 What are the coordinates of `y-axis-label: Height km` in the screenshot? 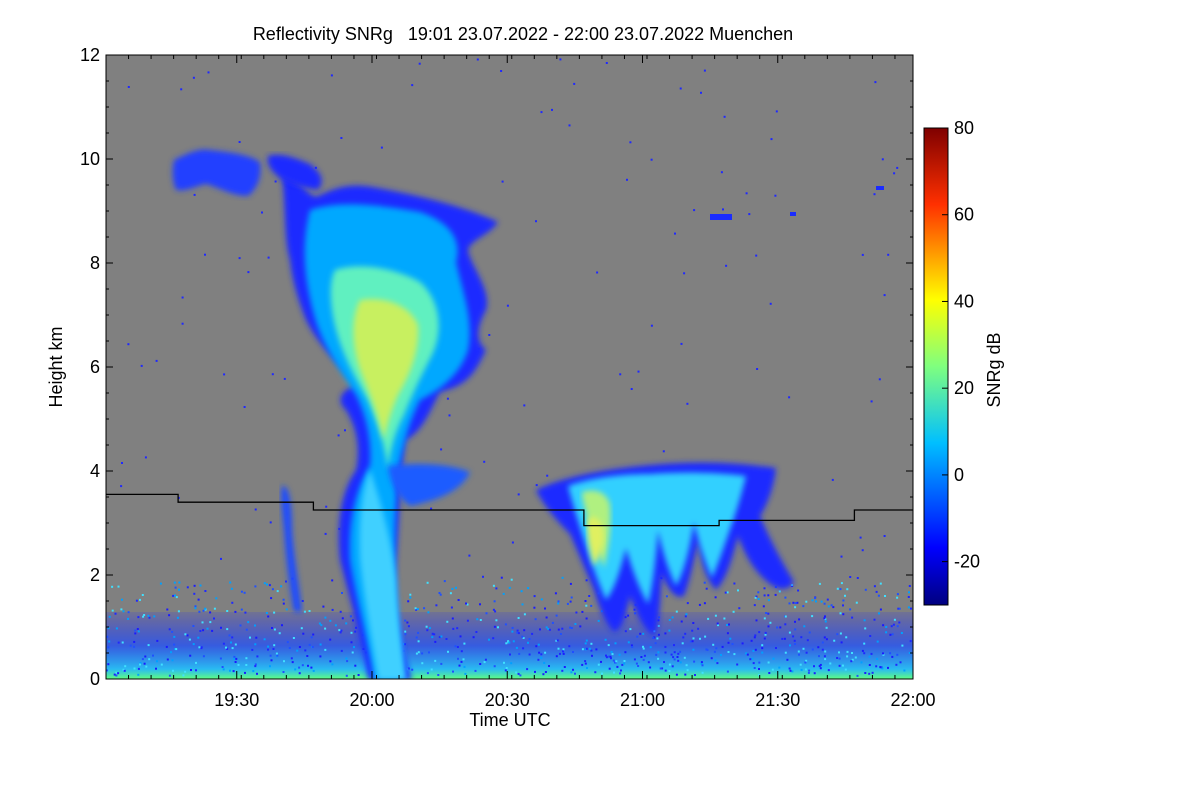 It's located at (56, 366).